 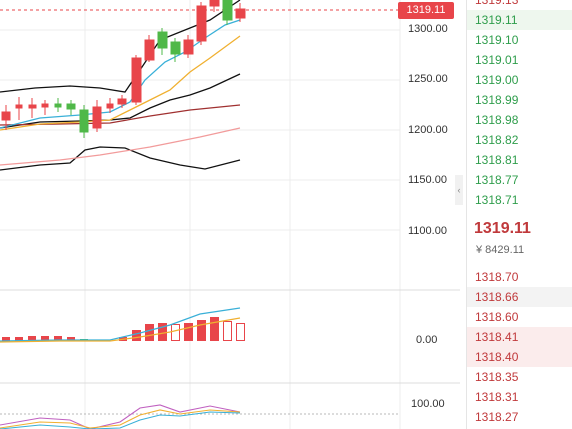 What do you see at coordinates (428, 404) in the screenshot?
I see `indicator-axis-label: 100.00` at bounding box center [428, 404].